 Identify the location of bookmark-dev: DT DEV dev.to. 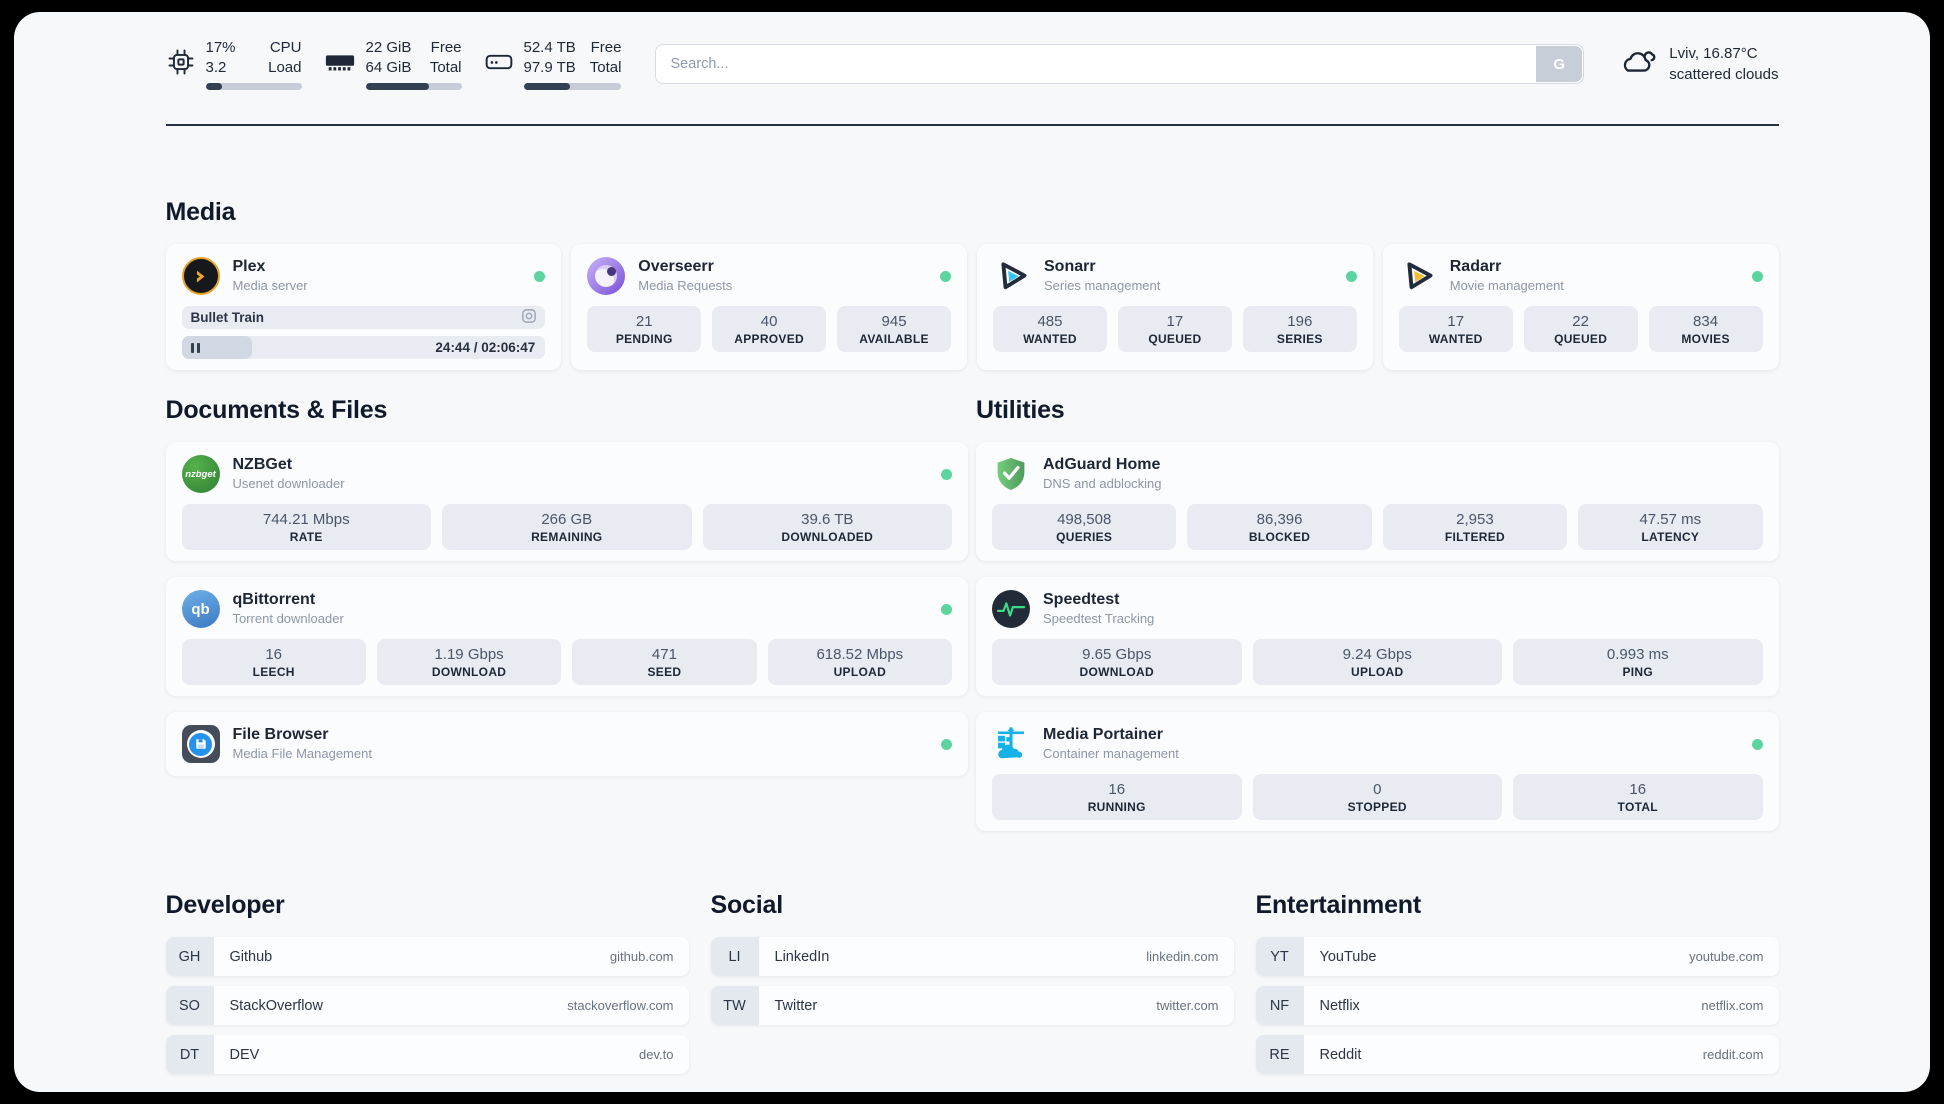
(427, 1054).